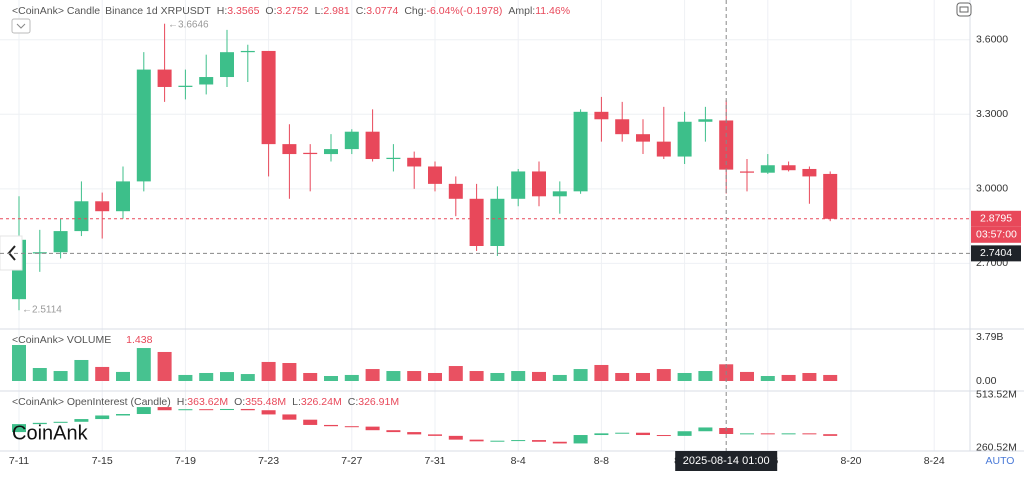 This screenshot has width=1024, height=485. What do you see at coordinates (321, 402) in the screenshot?
I see `header-value: 326.24M` at bounding box center [321, 402].